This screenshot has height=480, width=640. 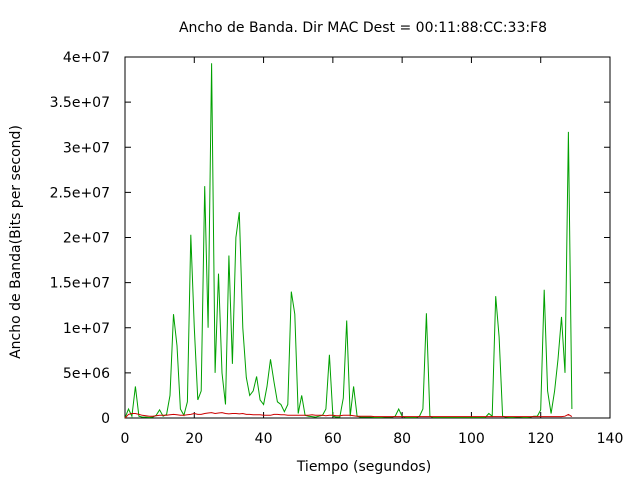 I want to click on y-axis-label: Ancho de Banda(Bits per second), so click(x=16, y=242).